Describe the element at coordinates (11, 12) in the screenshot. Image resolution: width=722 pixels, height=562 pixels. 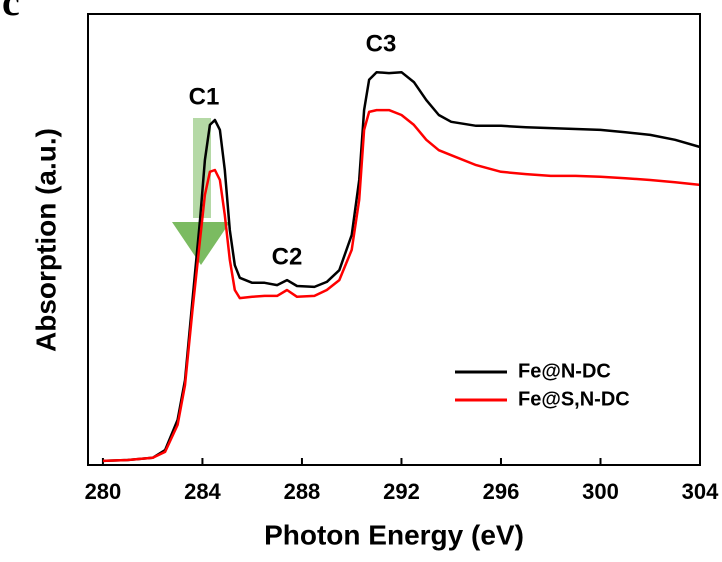
I see `panel-label: c` at that location.